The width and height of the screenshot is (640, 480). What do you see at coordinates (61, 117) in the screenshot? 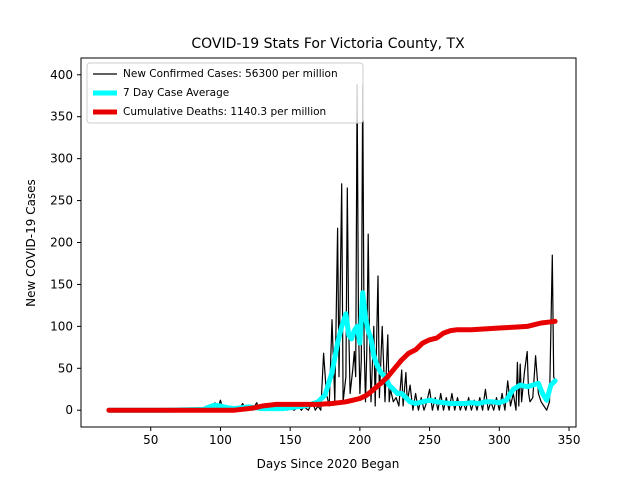
I see `y-tick-label: 350` at bounding box center [61, 117].